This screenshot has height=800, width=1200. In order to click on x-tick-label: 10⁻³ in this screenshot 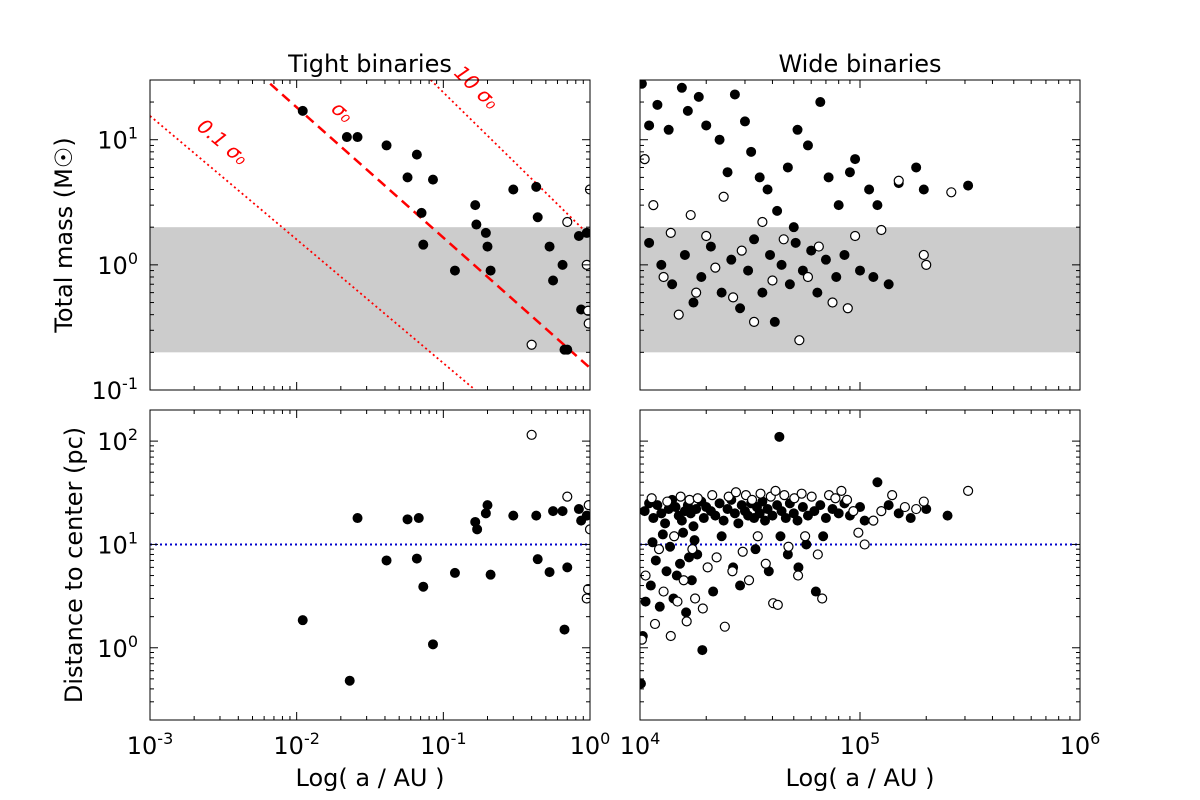, I will do `click(150, 744)`.